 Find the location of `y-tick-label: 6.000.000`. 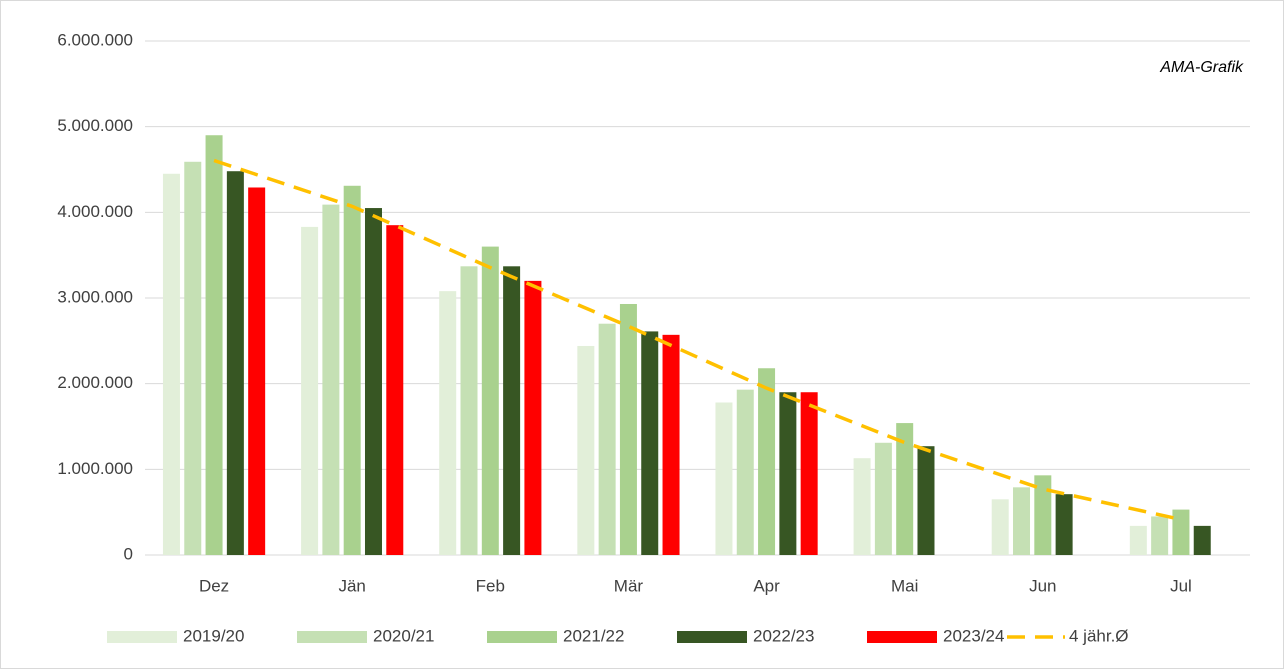

y-tick-label: 6.000.000 is located at coordinates (95, 39).